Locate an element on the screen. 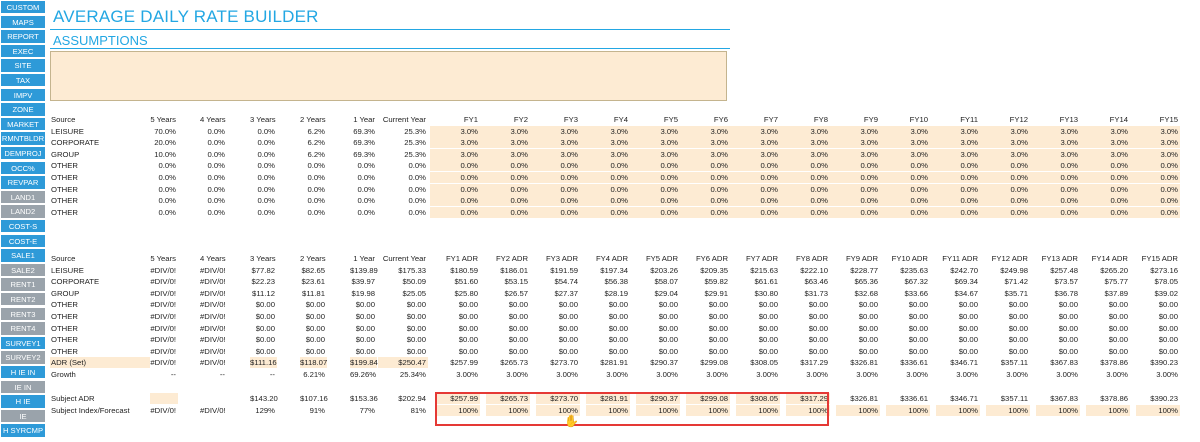 The height and width of the screenshot is (442, 1200). table-cell: $273.70 is located at coordinates (564, 363).